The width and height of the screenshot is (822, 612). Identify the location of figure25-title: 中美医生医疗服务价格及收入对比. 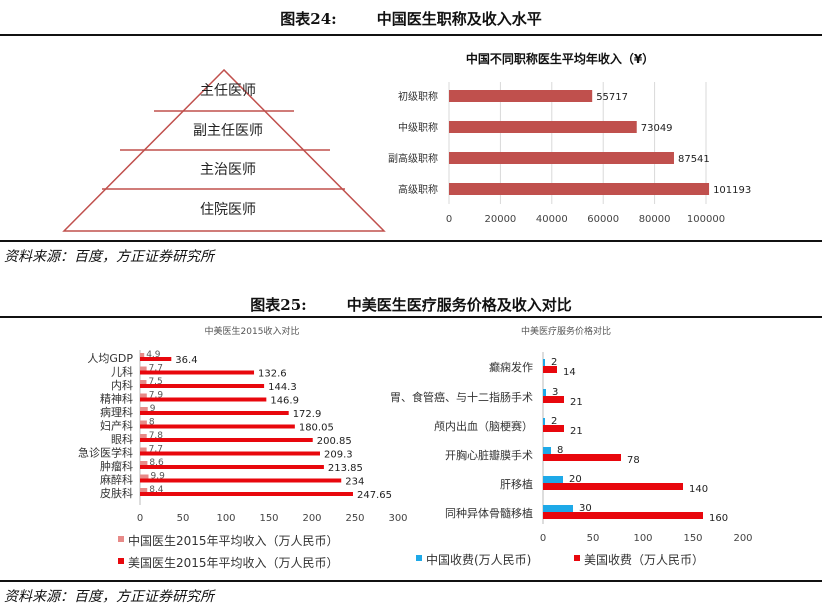
(459, 305).